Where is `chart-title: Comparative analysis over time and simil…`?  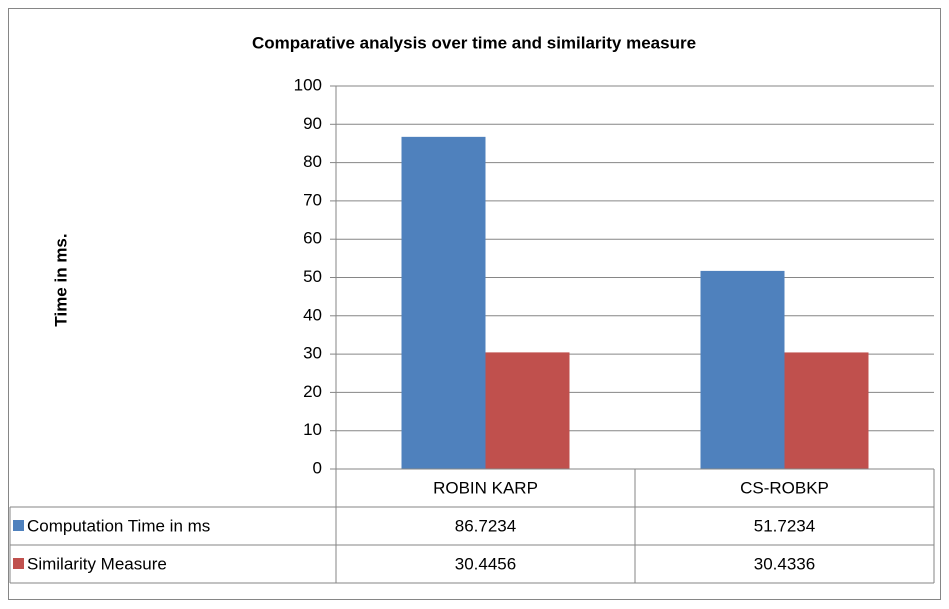
chart-title: Comparative analysis over time and simil… is located at coordinates (474, 42).